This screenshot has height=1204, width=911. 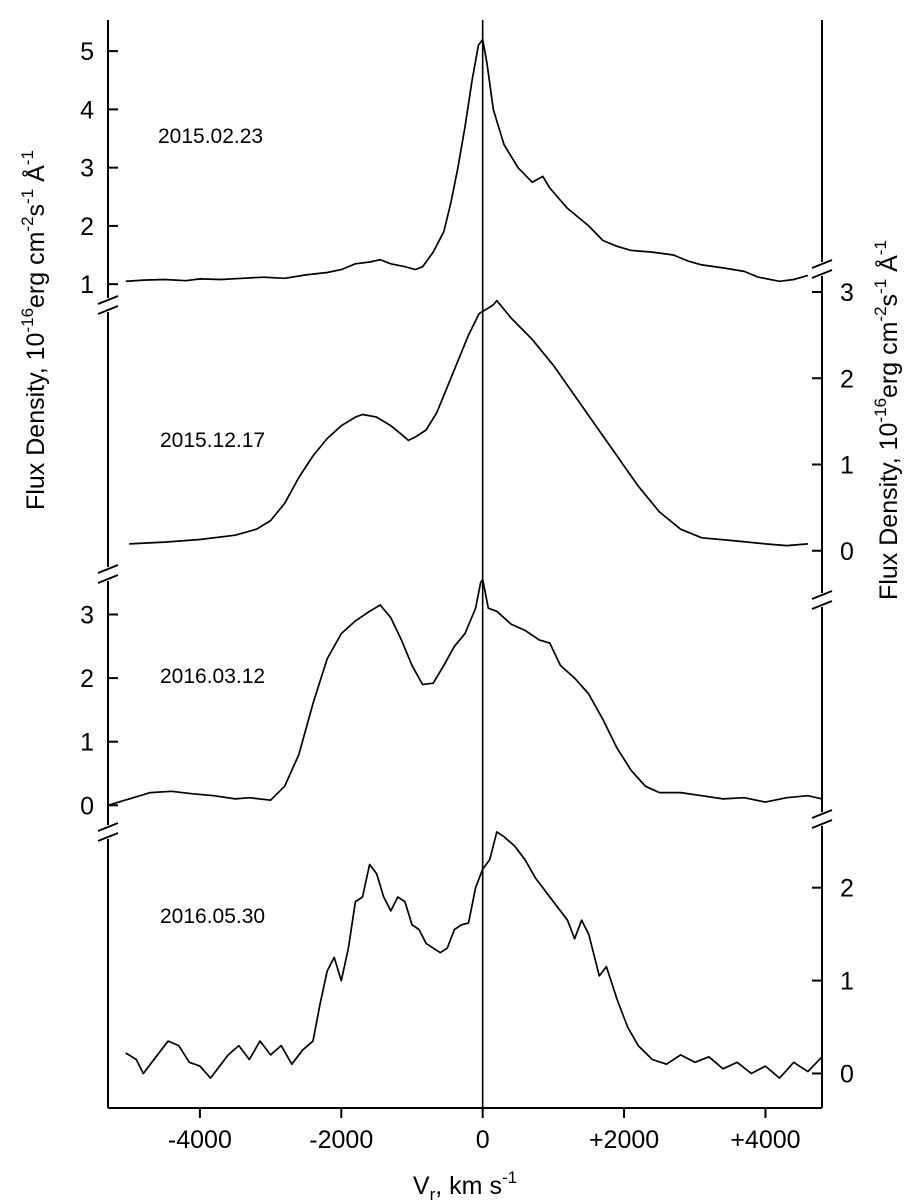 What do you see at coordinates (421, 1186) in the screenshot?
I see `x-axis-title-main: V` at bounding box center [421, 1186].